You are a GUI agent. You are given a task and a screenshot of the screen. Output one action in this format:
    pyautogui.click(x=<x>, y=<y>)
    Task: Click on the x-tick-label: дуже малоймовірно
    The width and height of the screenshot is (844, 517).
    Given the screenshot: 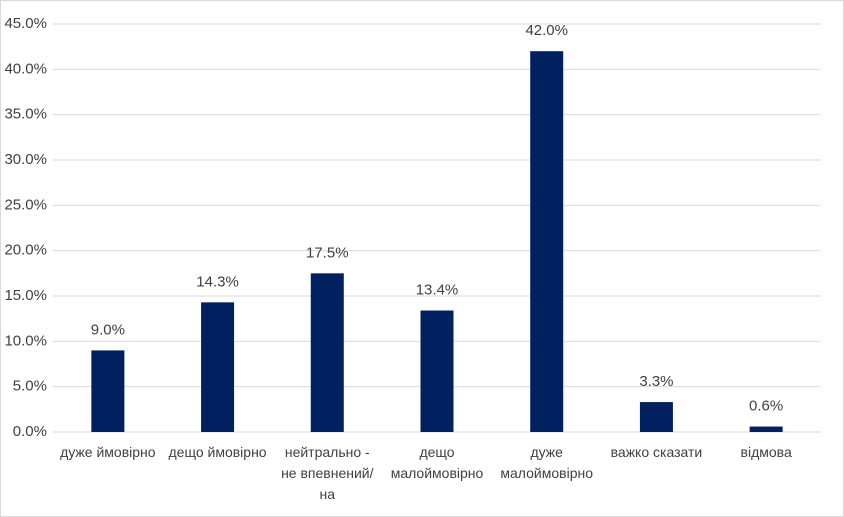 What is the action you would take?
    pyautogui.click(x=546, y=462)
    